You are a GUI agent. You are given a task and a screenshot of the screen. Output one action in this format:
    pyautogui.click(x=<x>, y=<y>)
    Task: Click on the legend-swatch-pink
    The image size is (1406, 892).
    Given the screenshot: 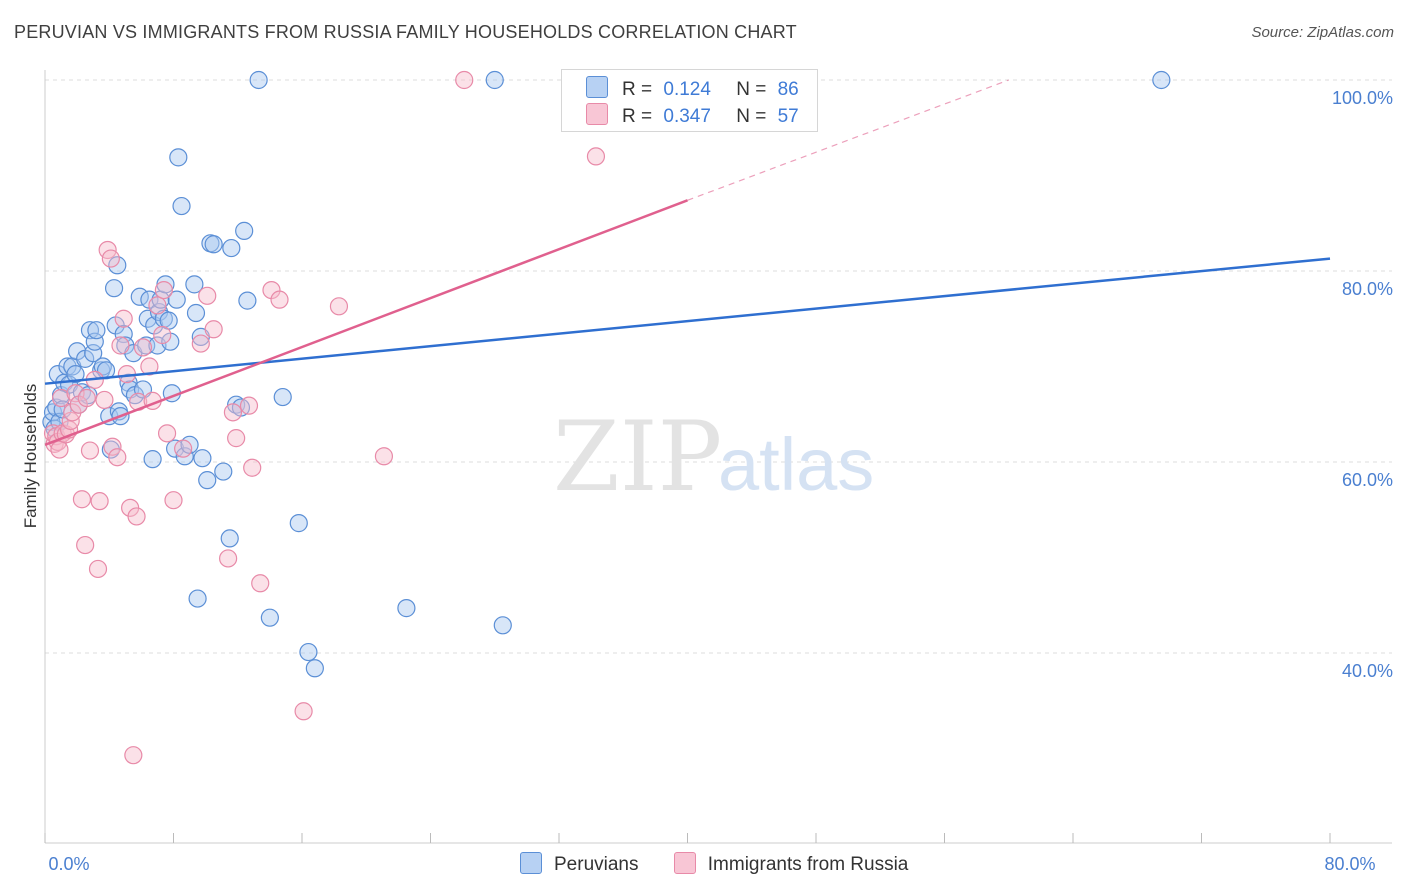 What is the action you would take?
    pyautogui.click(x=597, y=114)
    